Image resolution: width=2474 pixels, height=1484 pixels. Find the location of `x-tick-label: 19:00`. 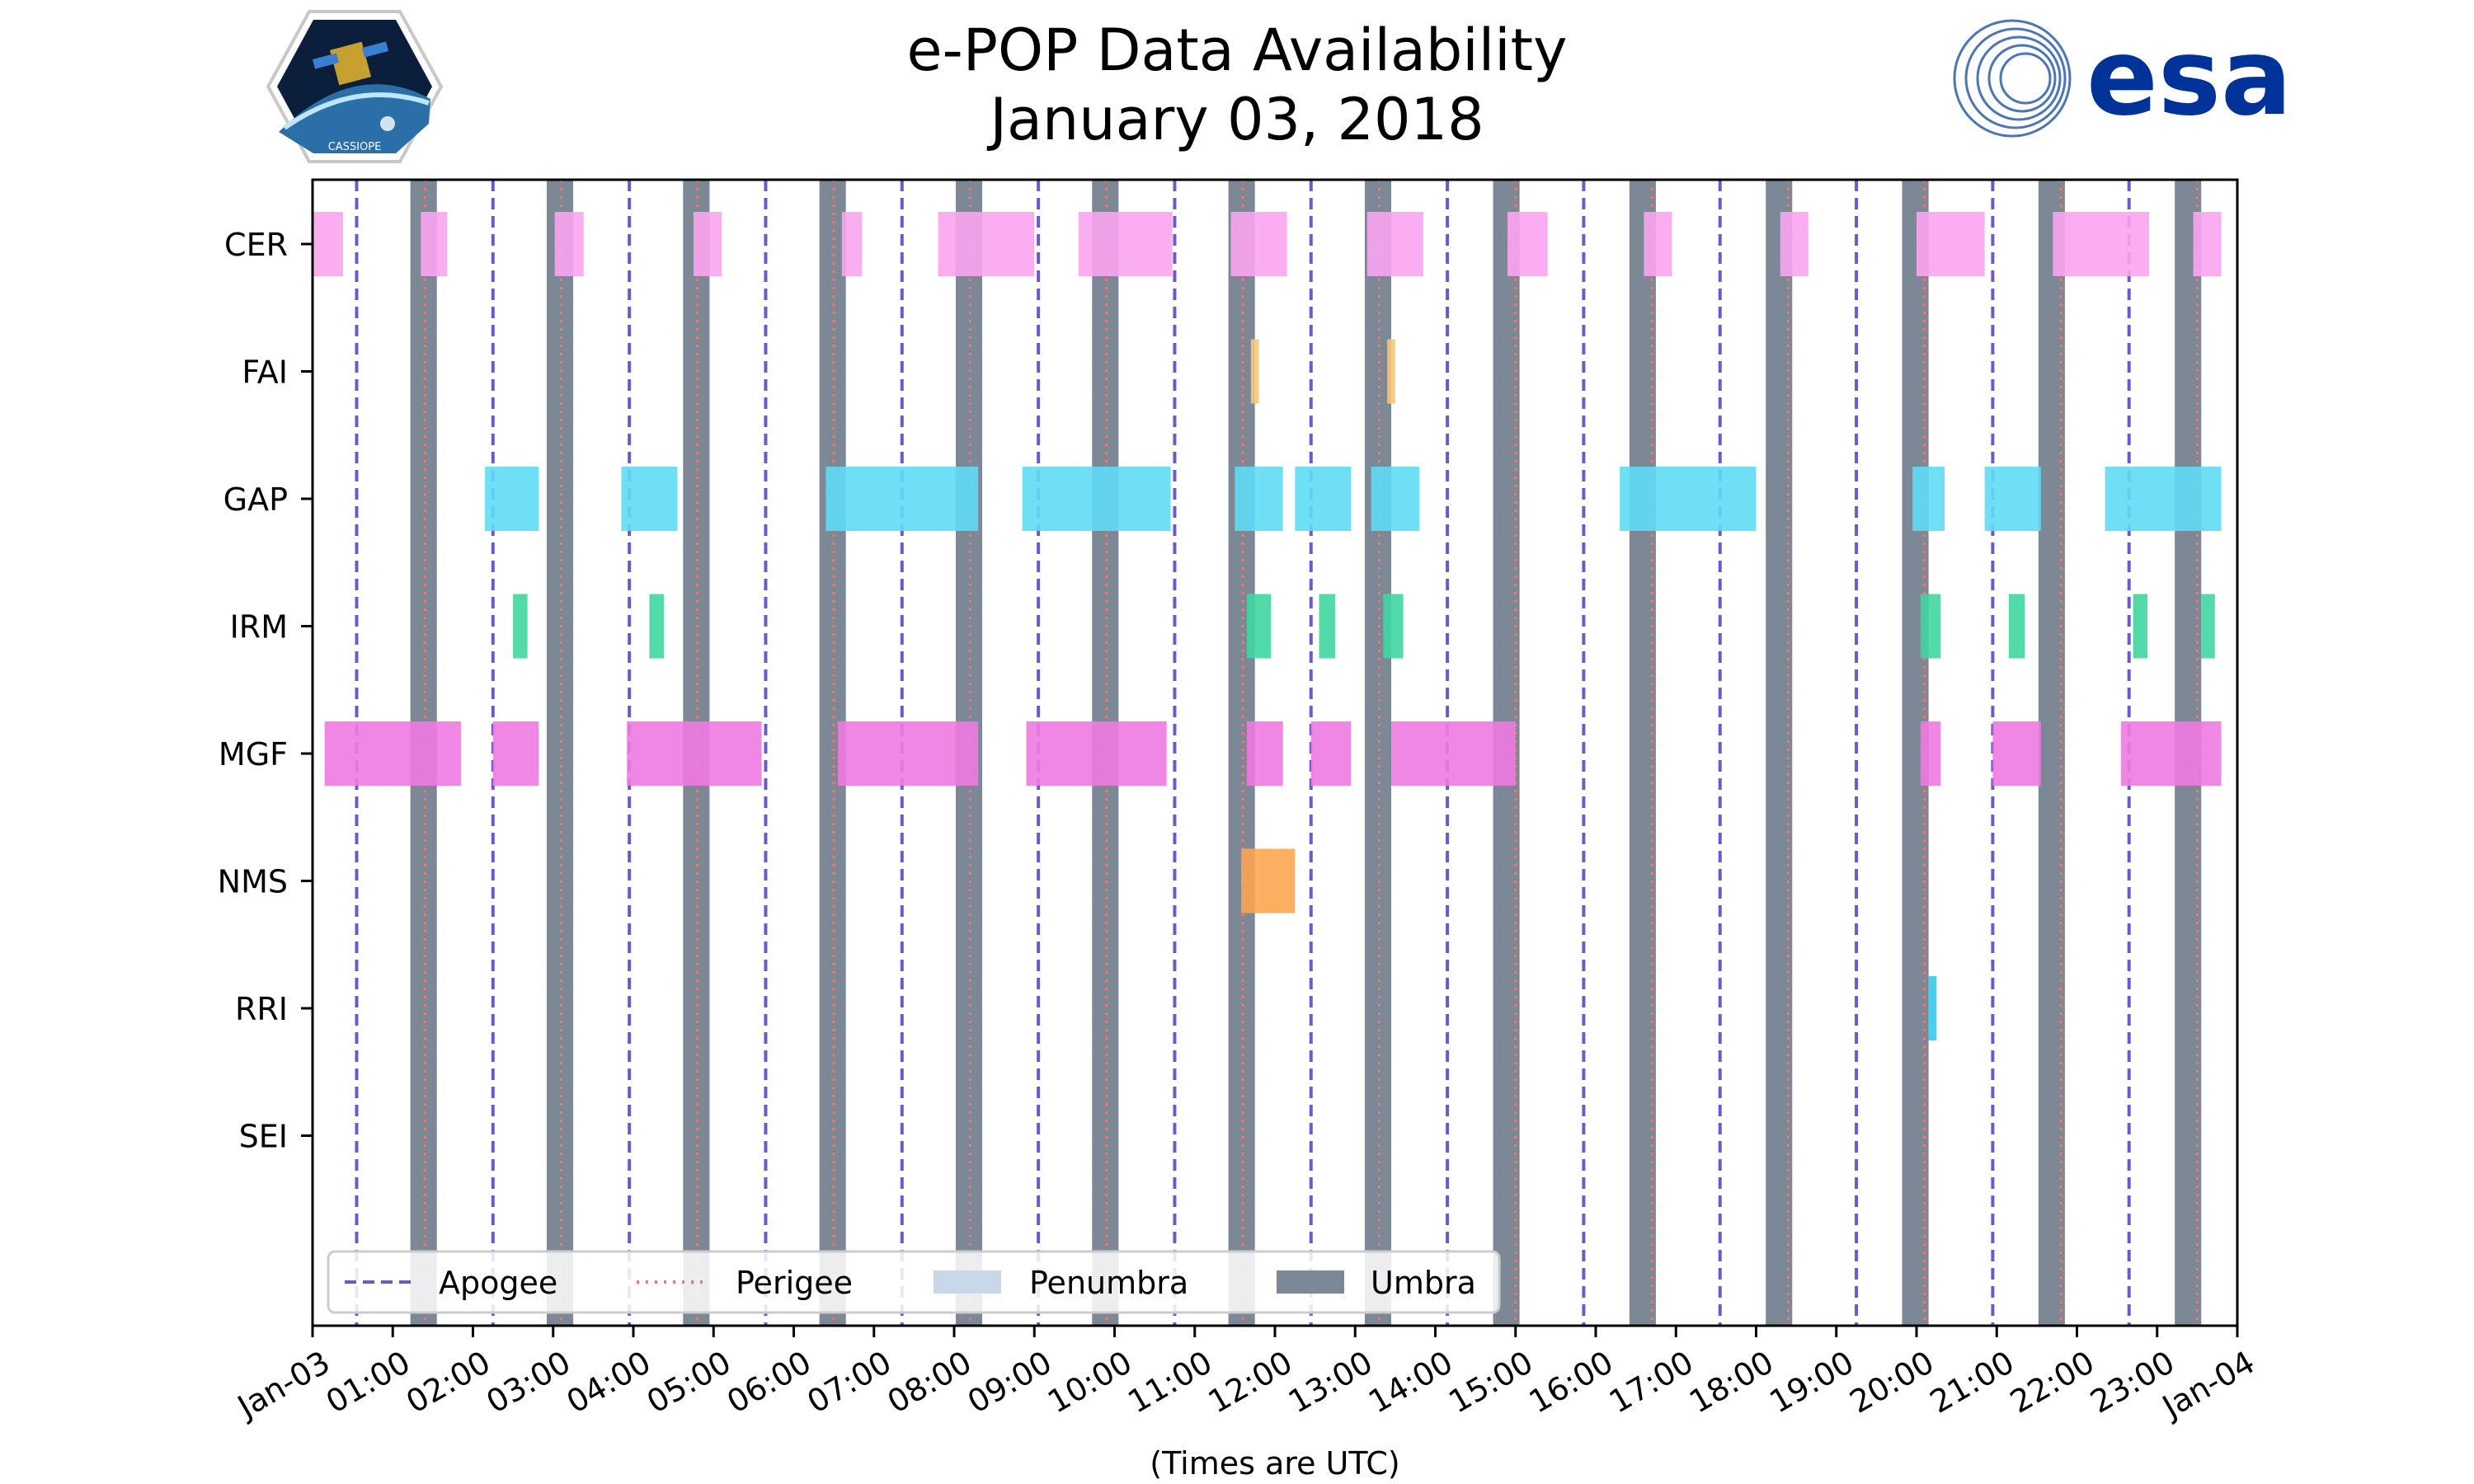

x-tick-label: 19:00 is located at coordinates (1811, 1382).